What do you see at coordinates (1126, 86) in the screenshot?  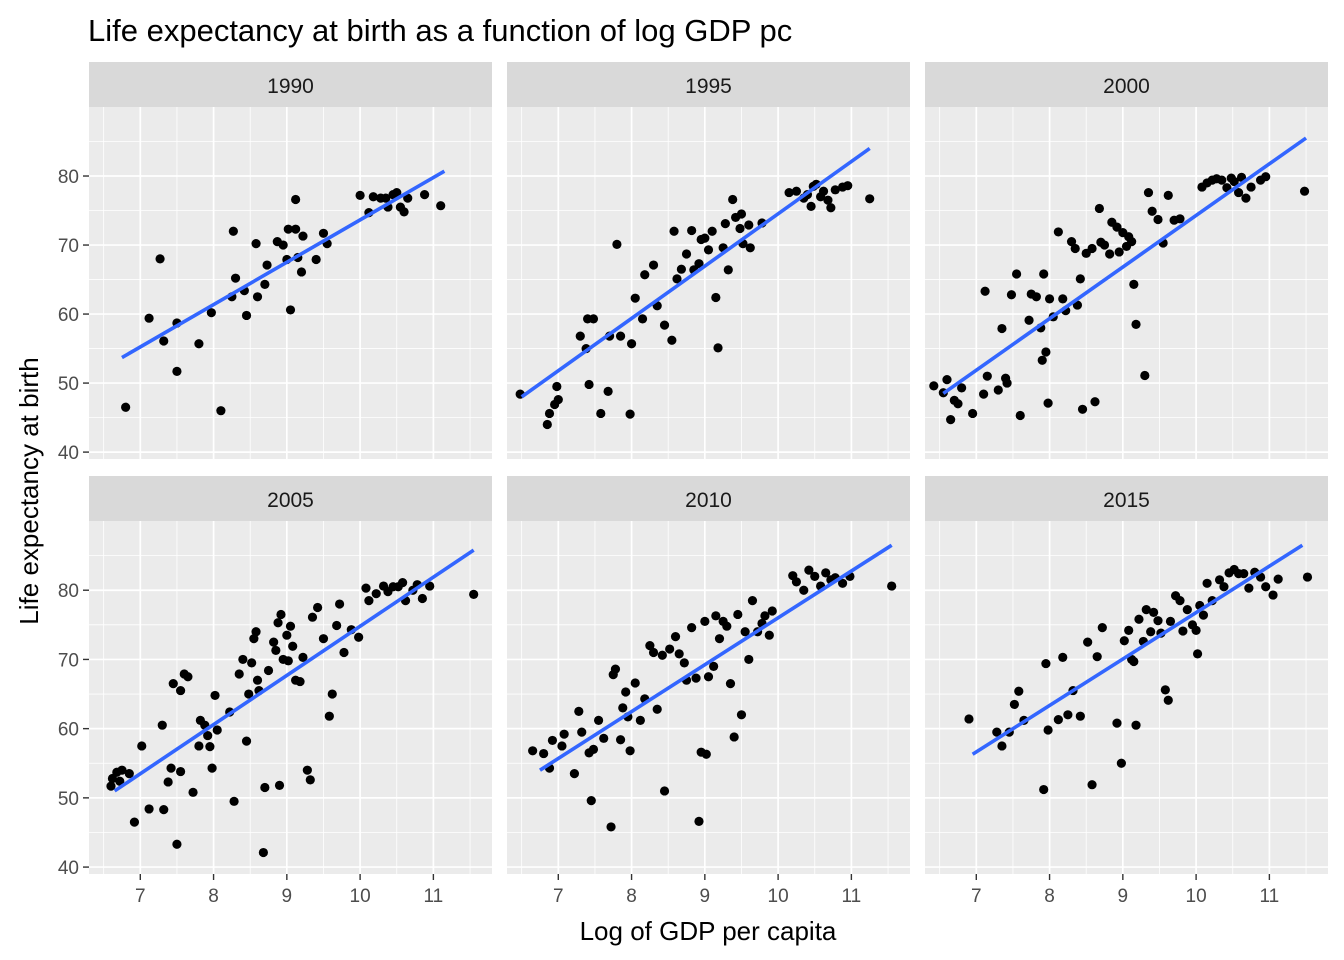 I see `facet-strip-label: 2000` at bounding box center [1126, 86].